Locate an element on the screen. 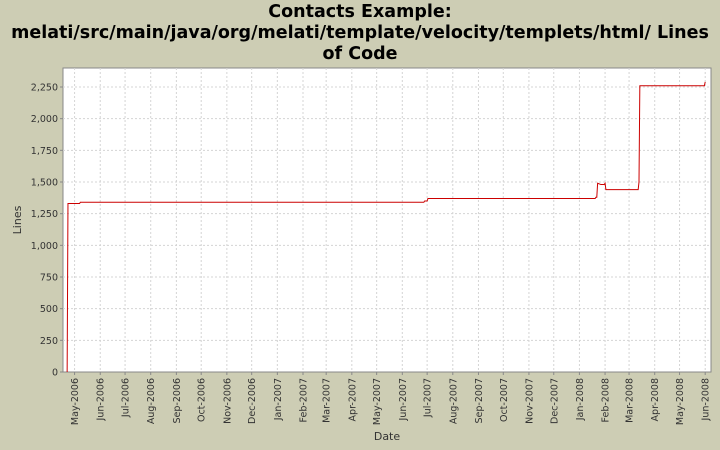 This screenshot has width=720, height=450. y-tick-label: 1,750 is located at coordinates (44, 151).